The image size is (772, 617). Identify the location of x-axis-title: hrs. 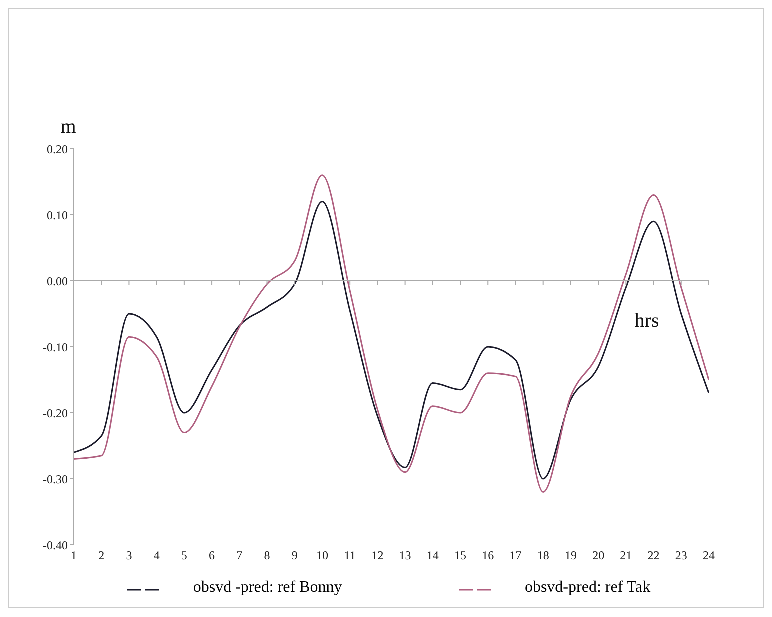
(647, 321).